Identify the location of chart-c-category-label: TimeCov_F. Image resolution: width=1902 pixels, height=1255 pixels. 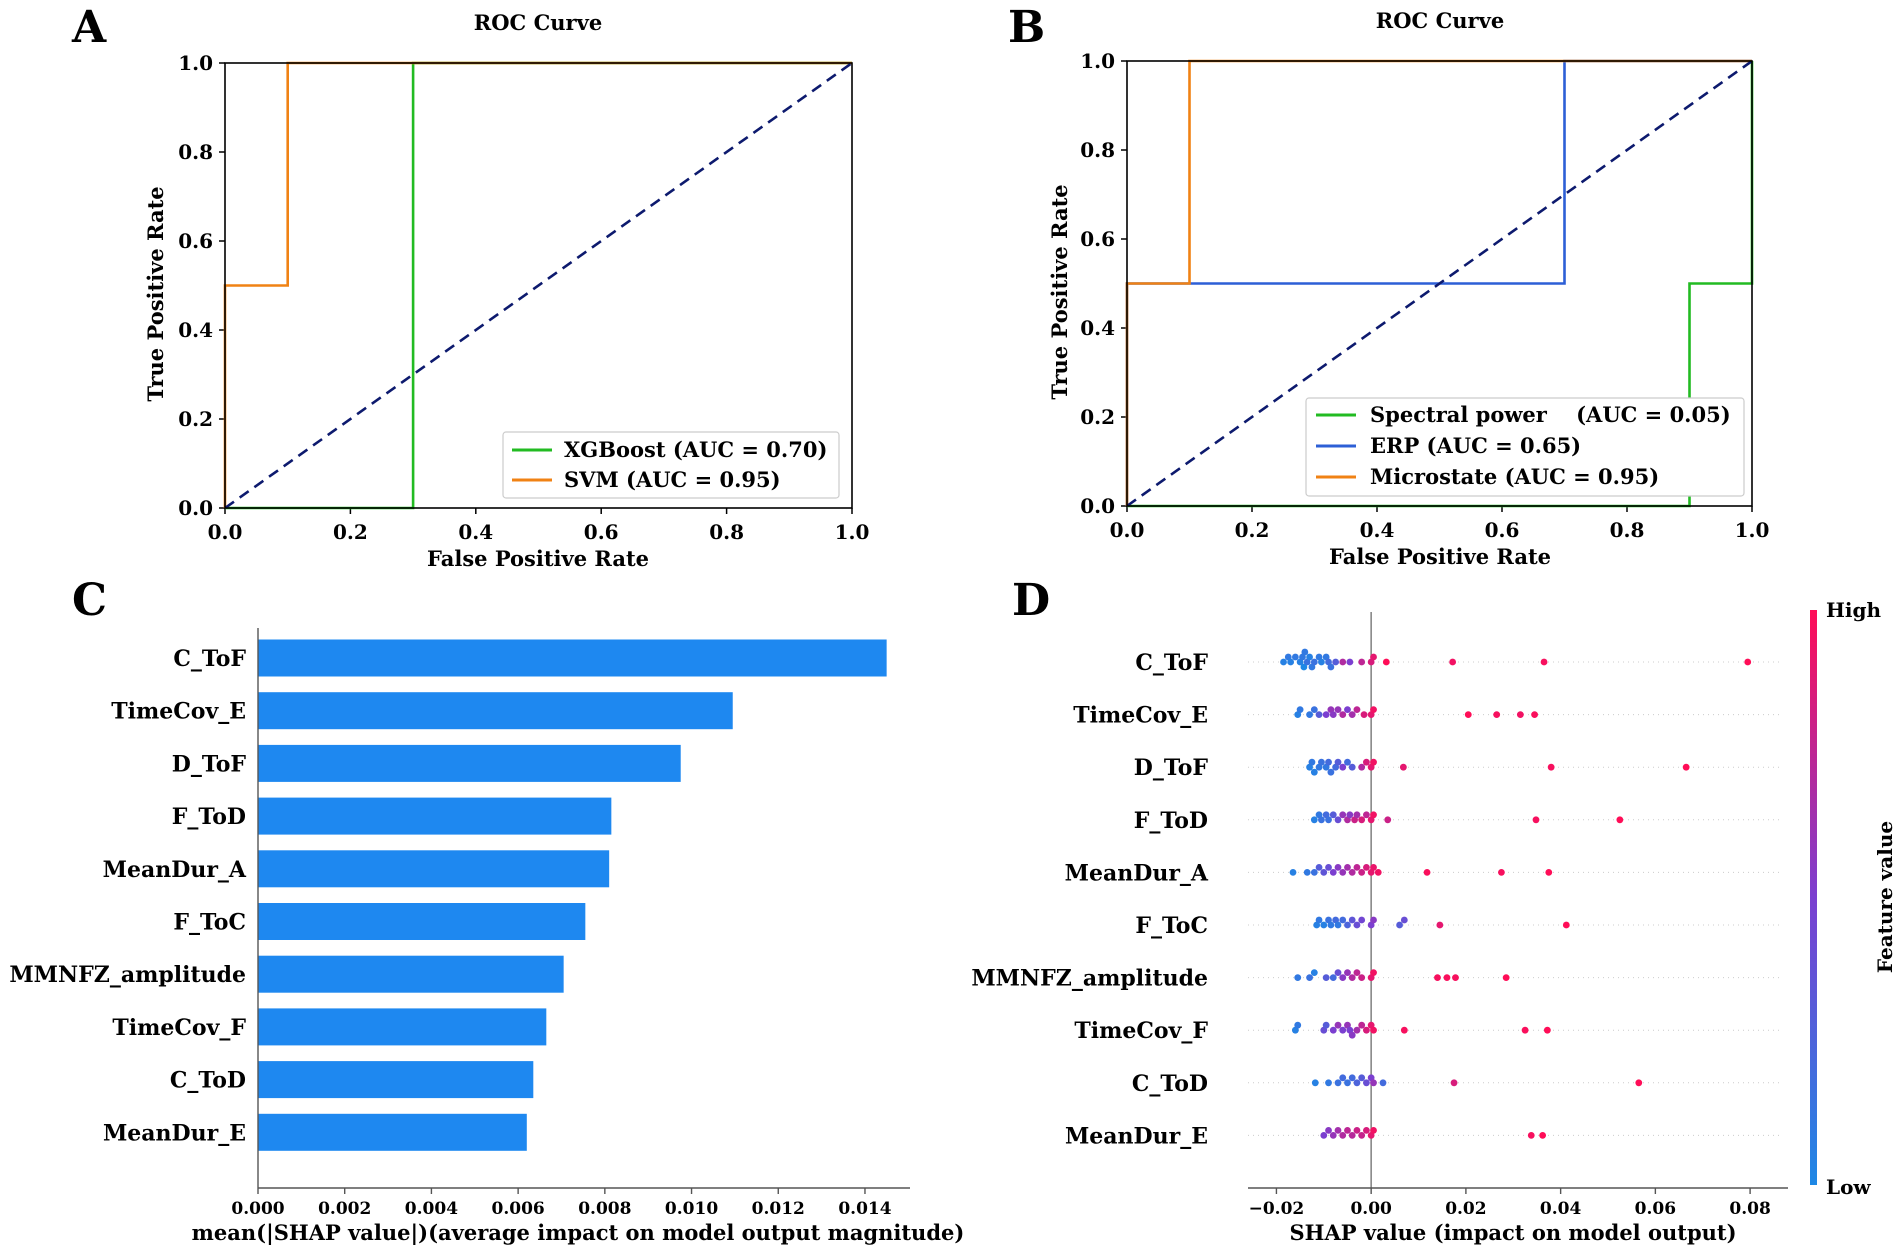
(179, 1028).